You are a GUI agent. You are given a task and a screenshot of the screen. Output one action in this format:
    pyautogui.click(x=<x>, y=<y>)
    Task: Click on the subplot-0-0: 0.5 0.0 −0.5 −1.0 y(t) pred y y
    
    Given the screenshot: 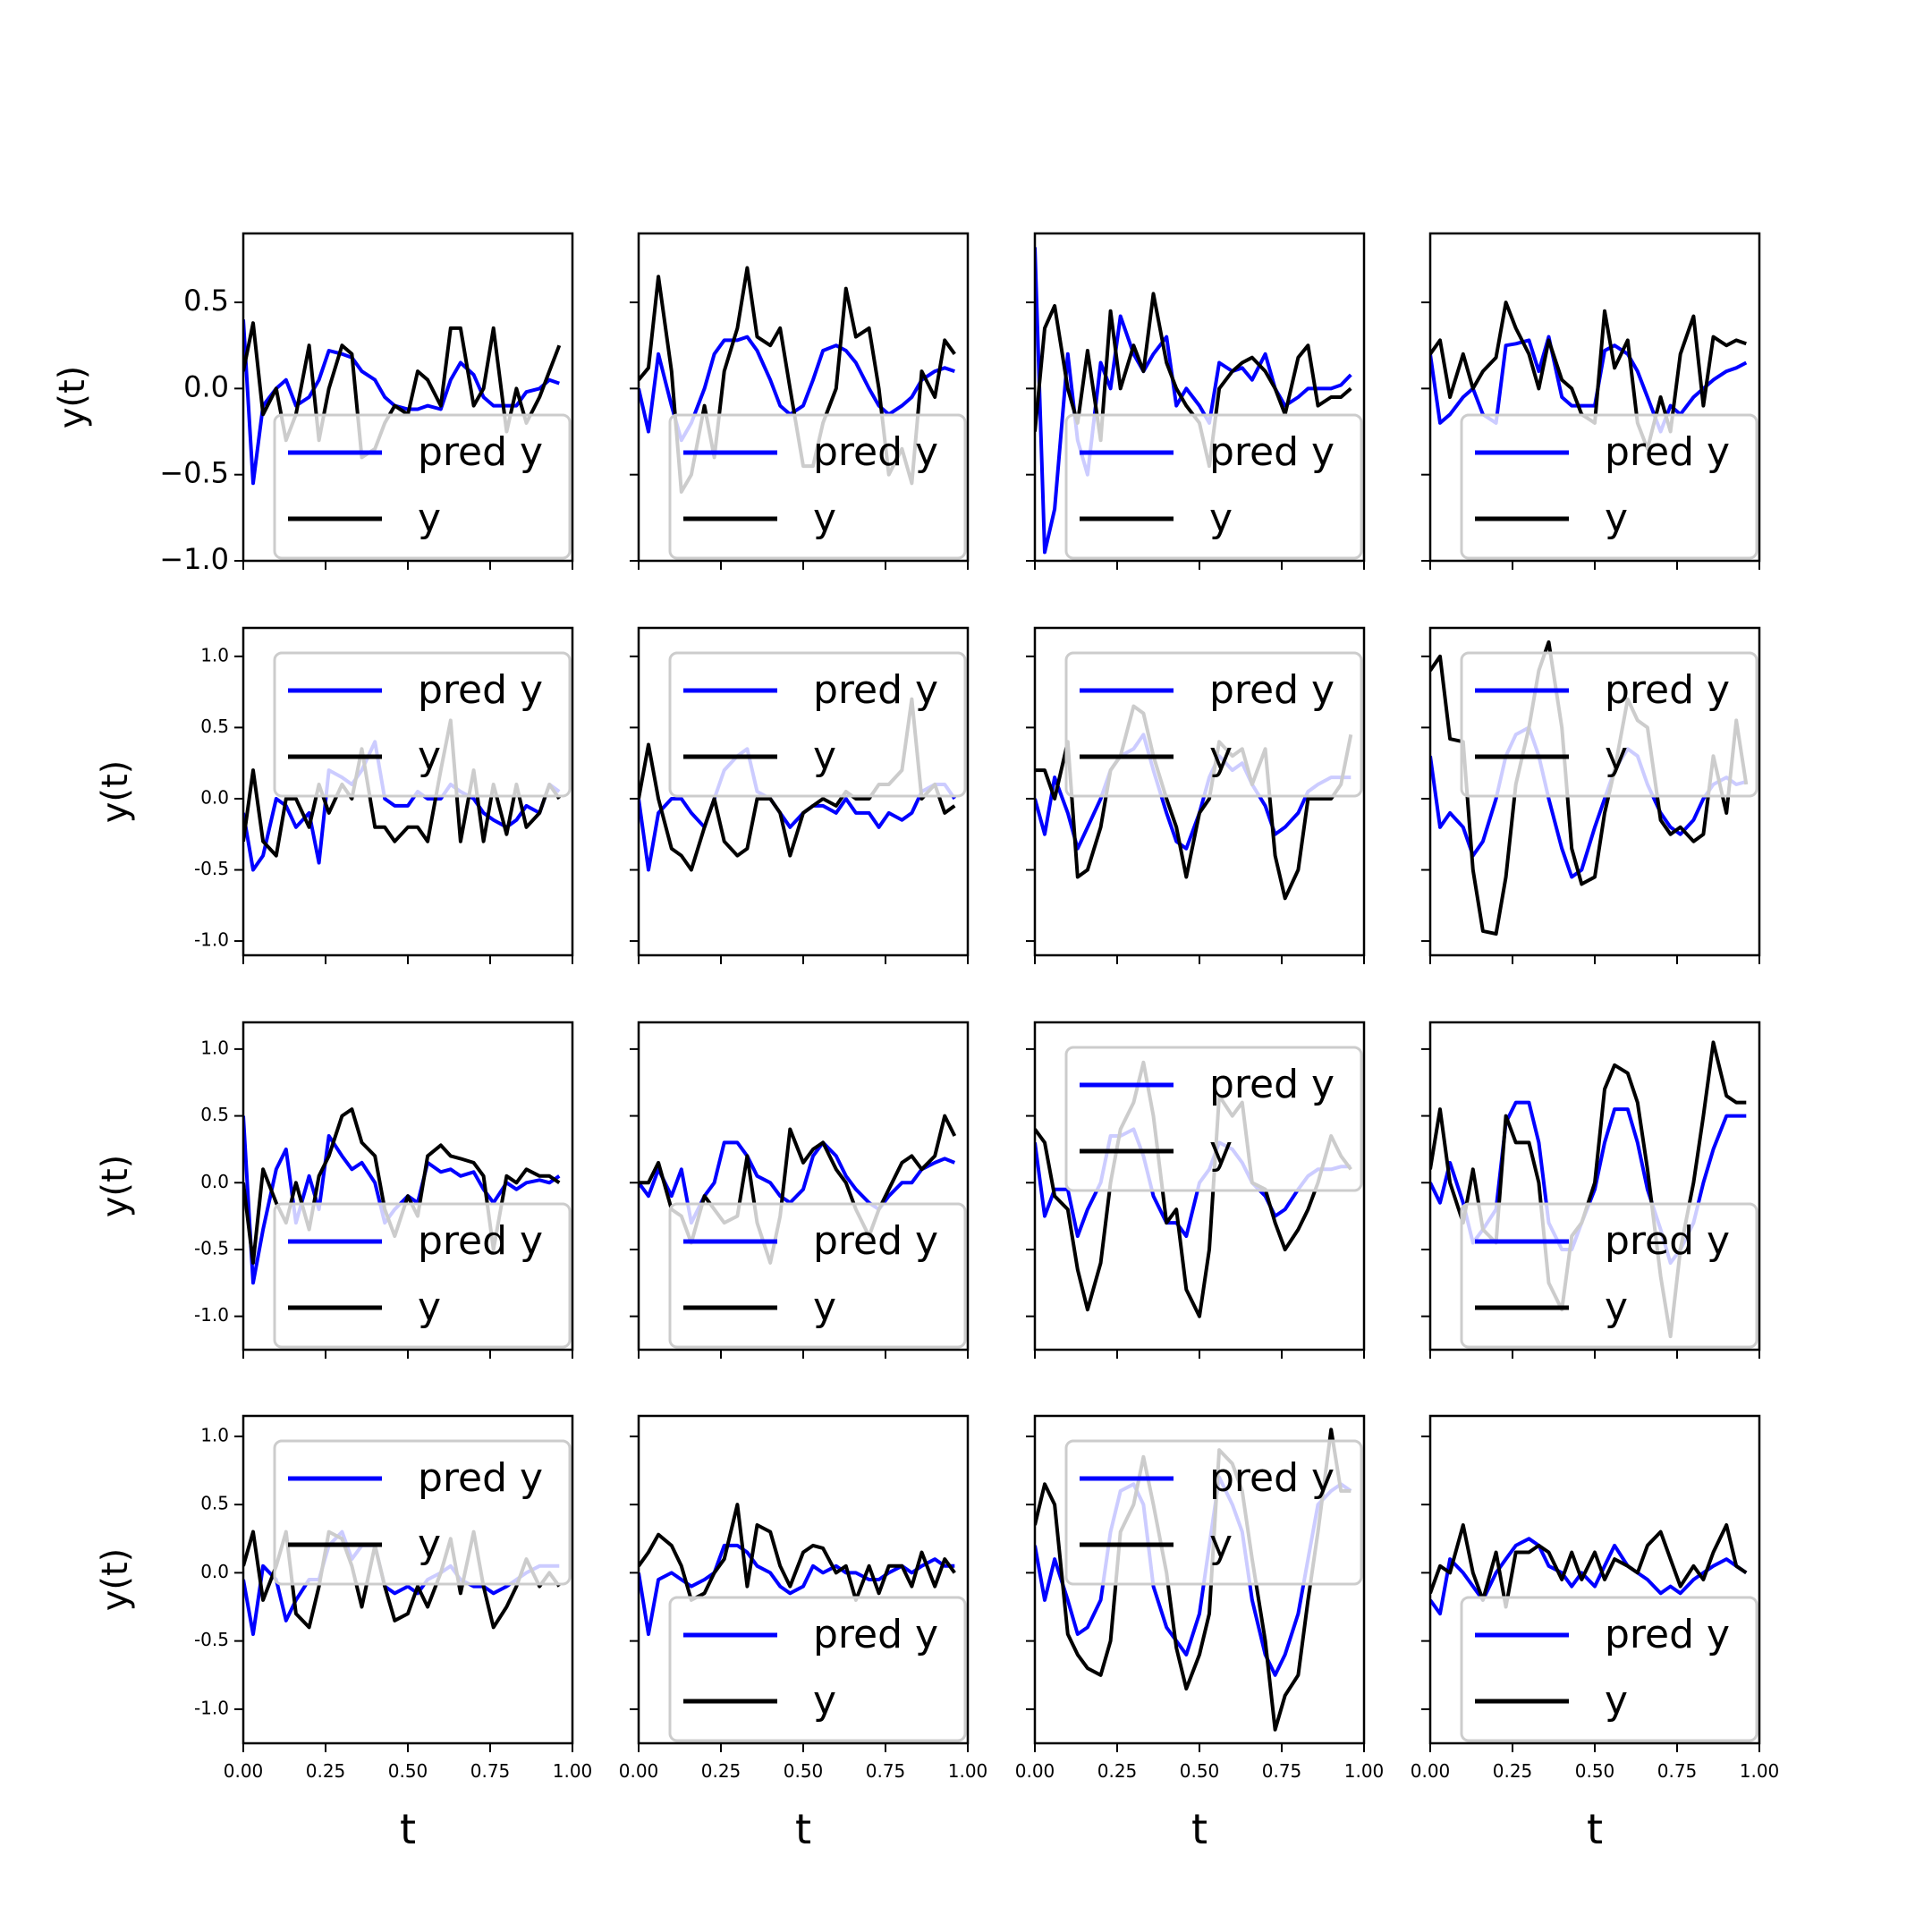 What is the action you would take?
    pyautogui.click(x=313, y=404)
    